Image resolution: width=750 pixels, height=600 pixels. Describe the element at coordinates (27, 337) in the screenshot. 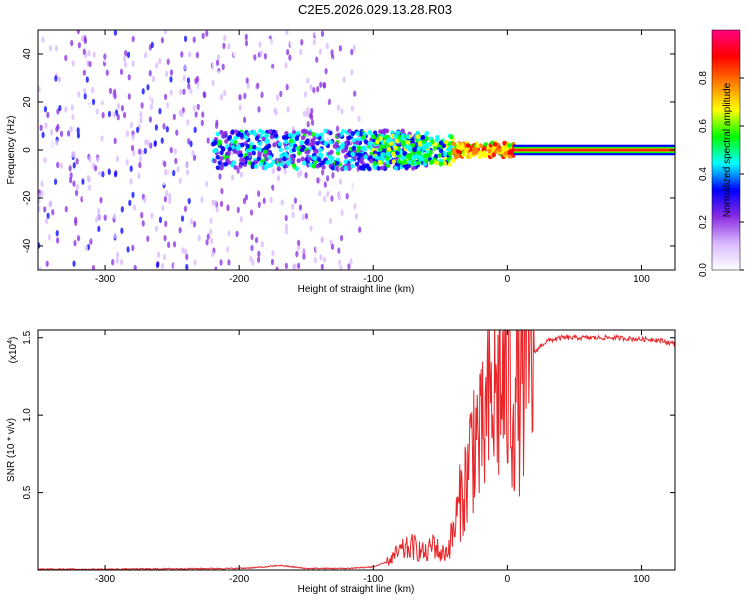

I see `y-tick-label: 1.5` at that location.